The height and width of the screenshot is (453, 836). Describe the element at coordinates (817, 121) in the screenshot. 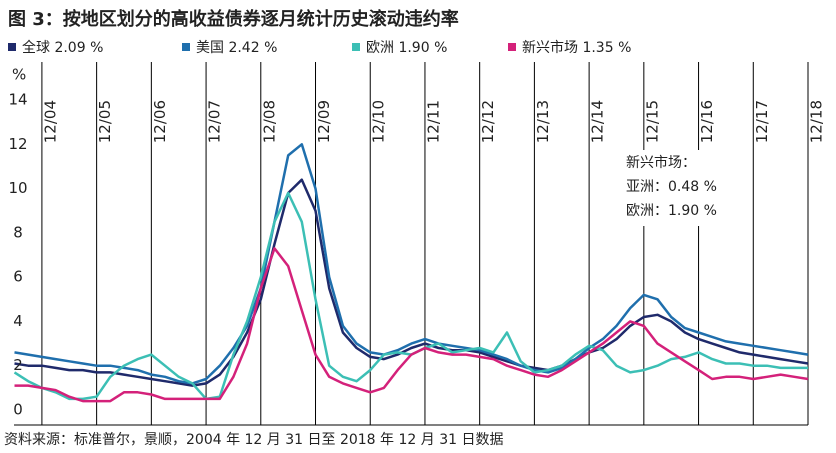

I see `x-tick-label: 12/18` at that location.